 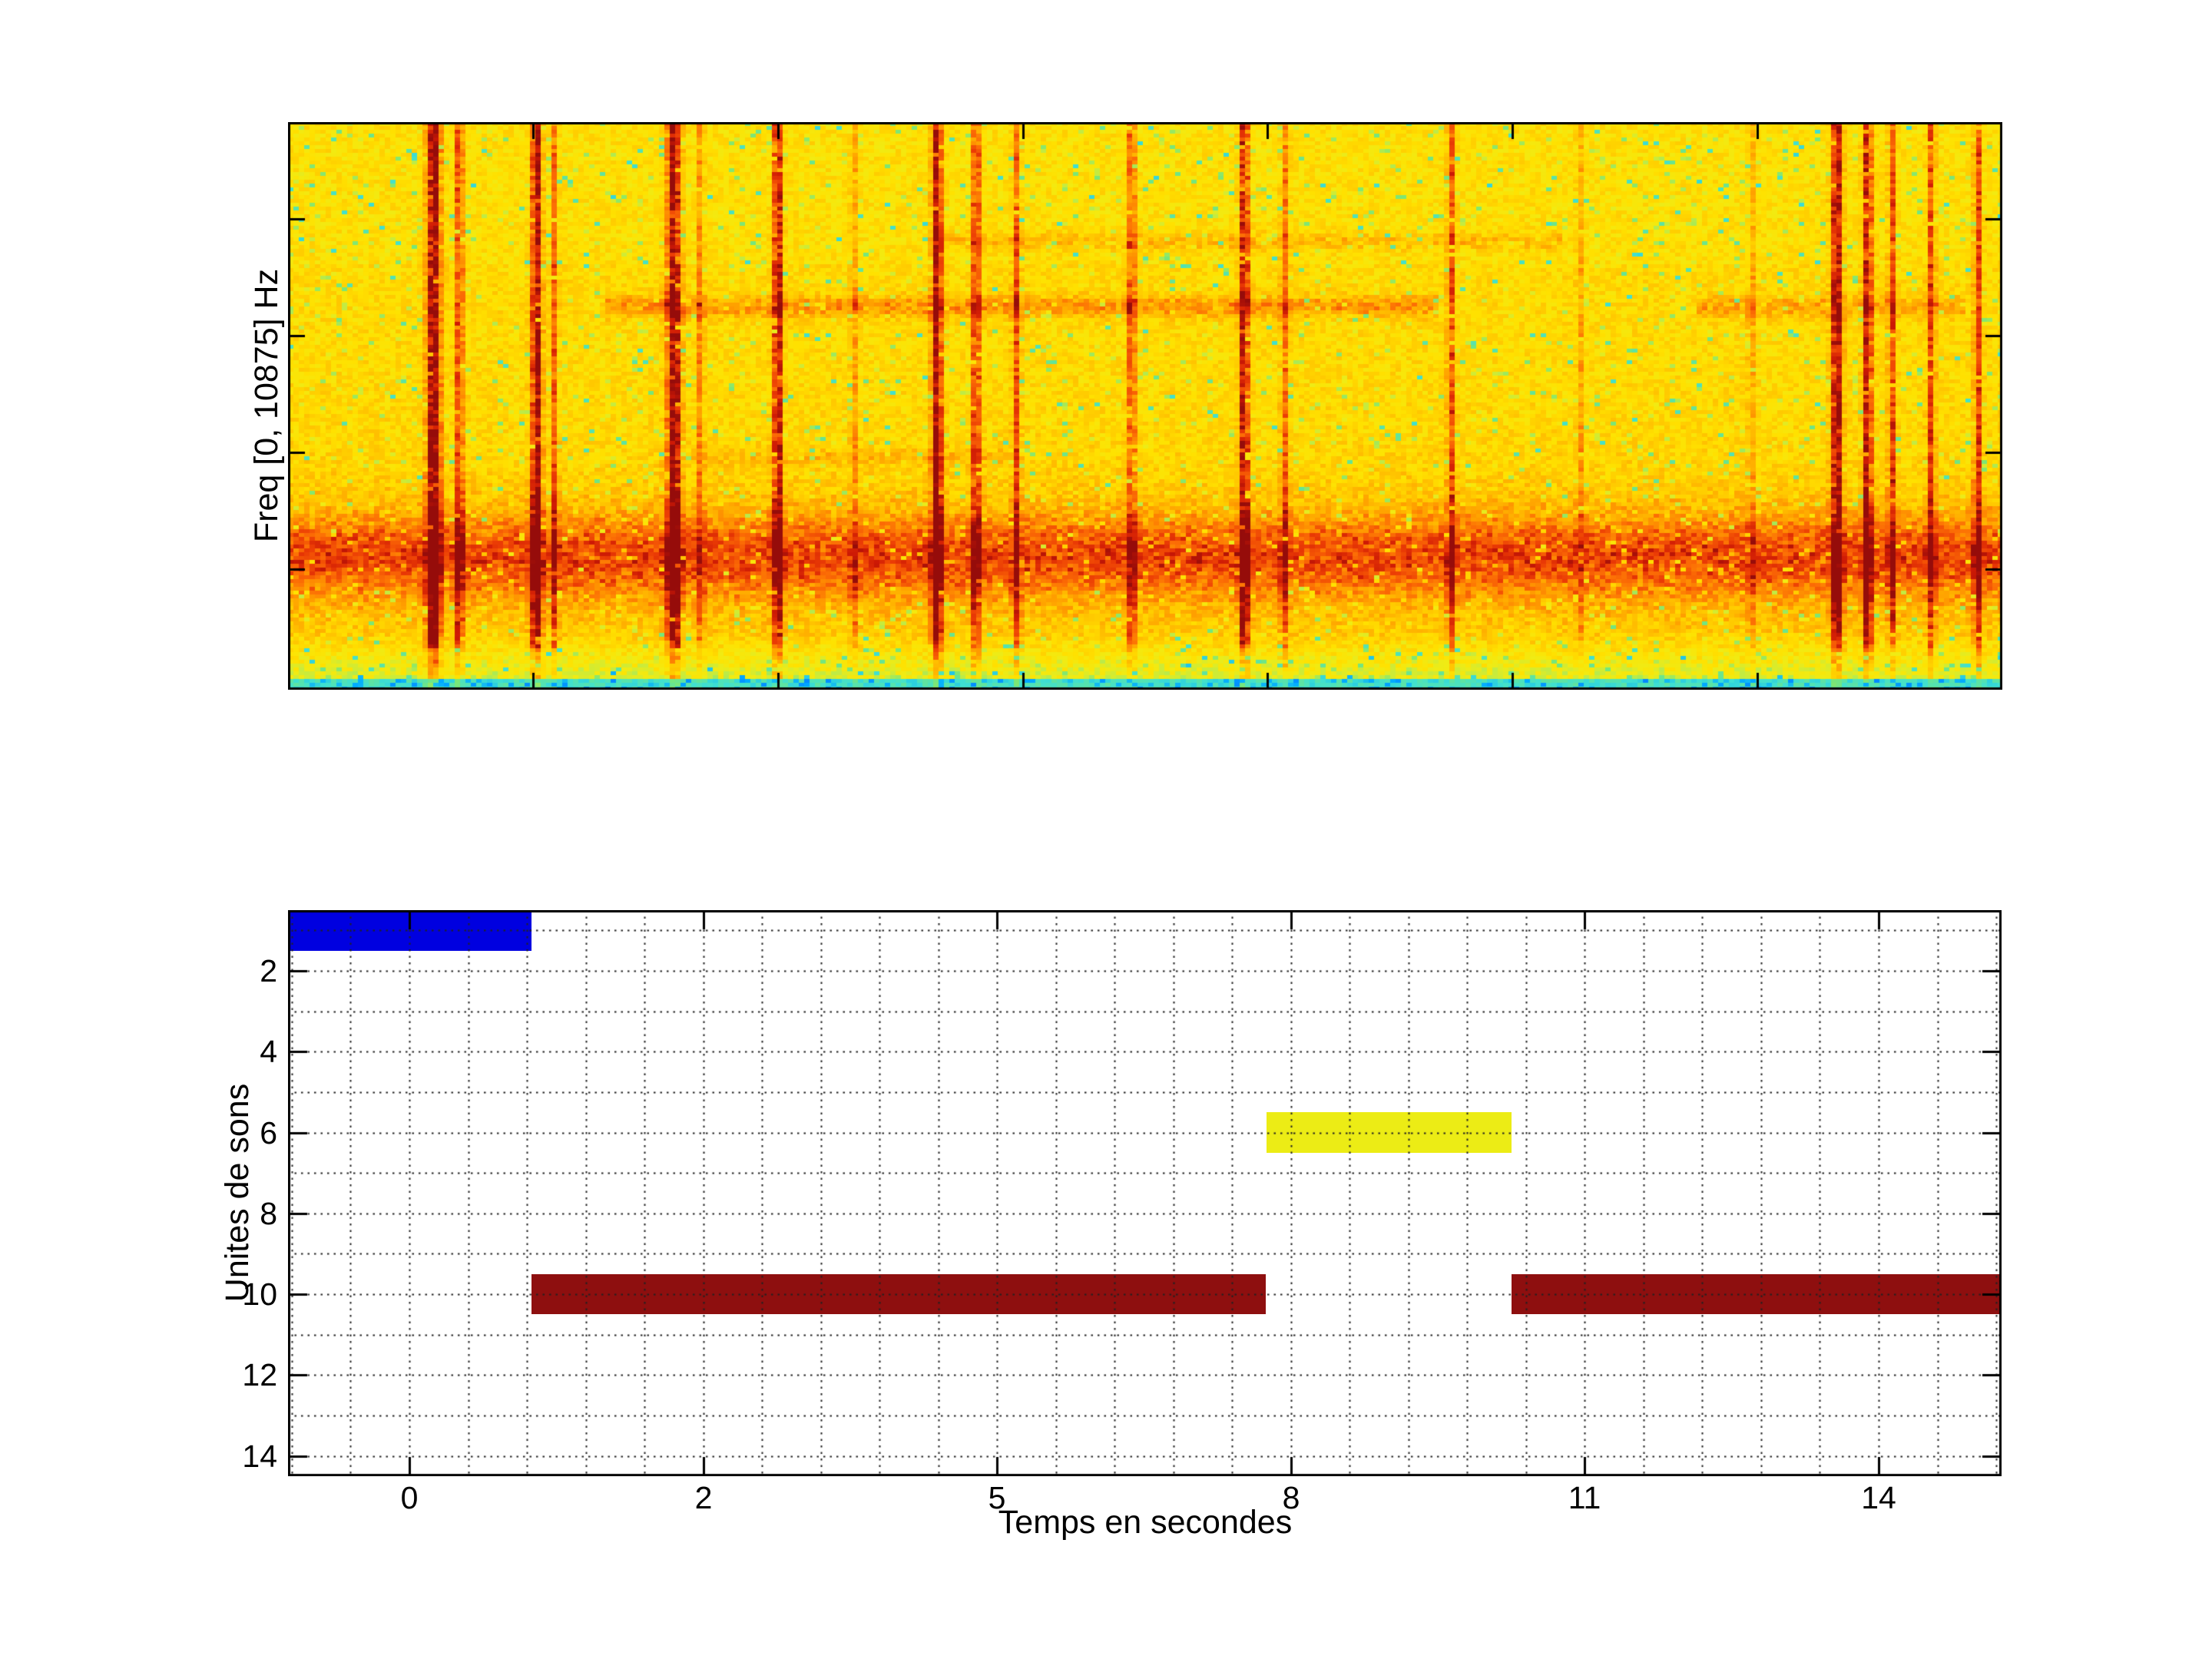 I want to click on y-tick-label: 10, so click(x=259, y=1295).